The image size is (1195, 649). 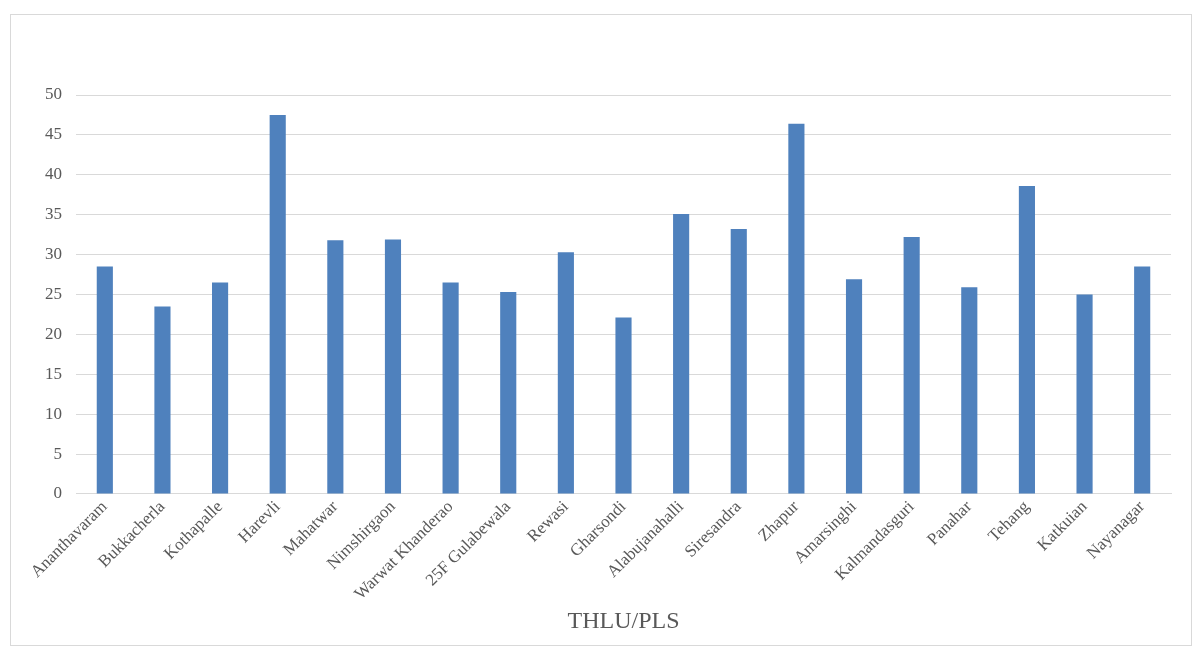 I want to click on y-tick-label: 10, so click(x=53, y=413).